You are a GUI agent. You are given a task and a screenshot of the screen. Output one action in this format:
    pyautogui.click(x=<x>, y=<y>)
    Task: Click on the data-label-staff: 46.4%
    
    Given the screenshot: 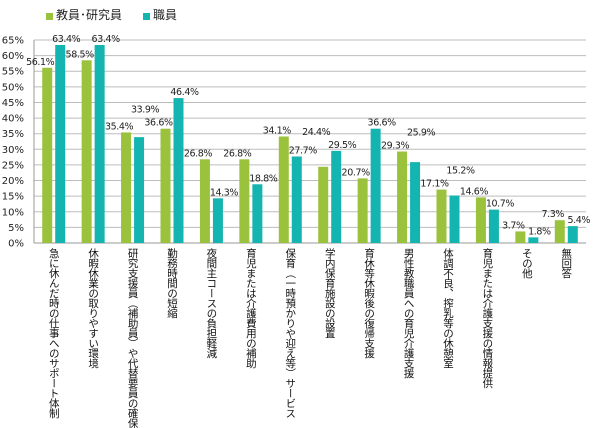 What is the action you would take?
    pyautogui.click(x=184, y=92)
    